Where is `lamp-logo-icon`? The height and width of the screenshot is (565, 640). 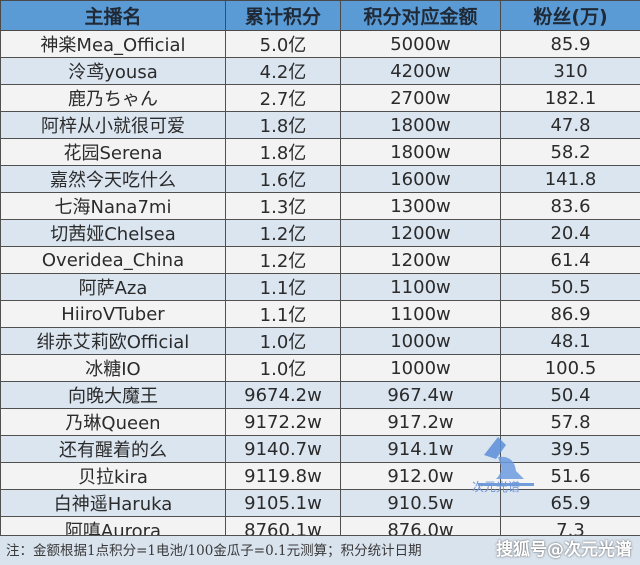
lamp-logo-icon is located at coordinates (506, 461).